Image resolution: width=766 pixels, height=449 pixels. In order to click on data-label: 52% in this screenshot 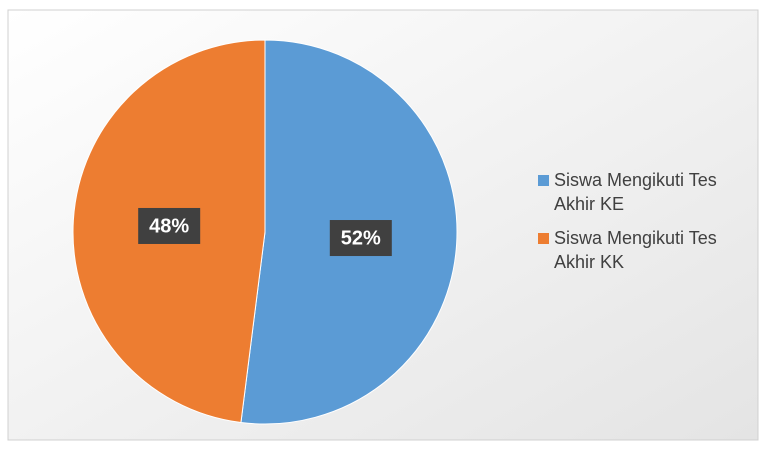, I will do `click(361, 238)`.